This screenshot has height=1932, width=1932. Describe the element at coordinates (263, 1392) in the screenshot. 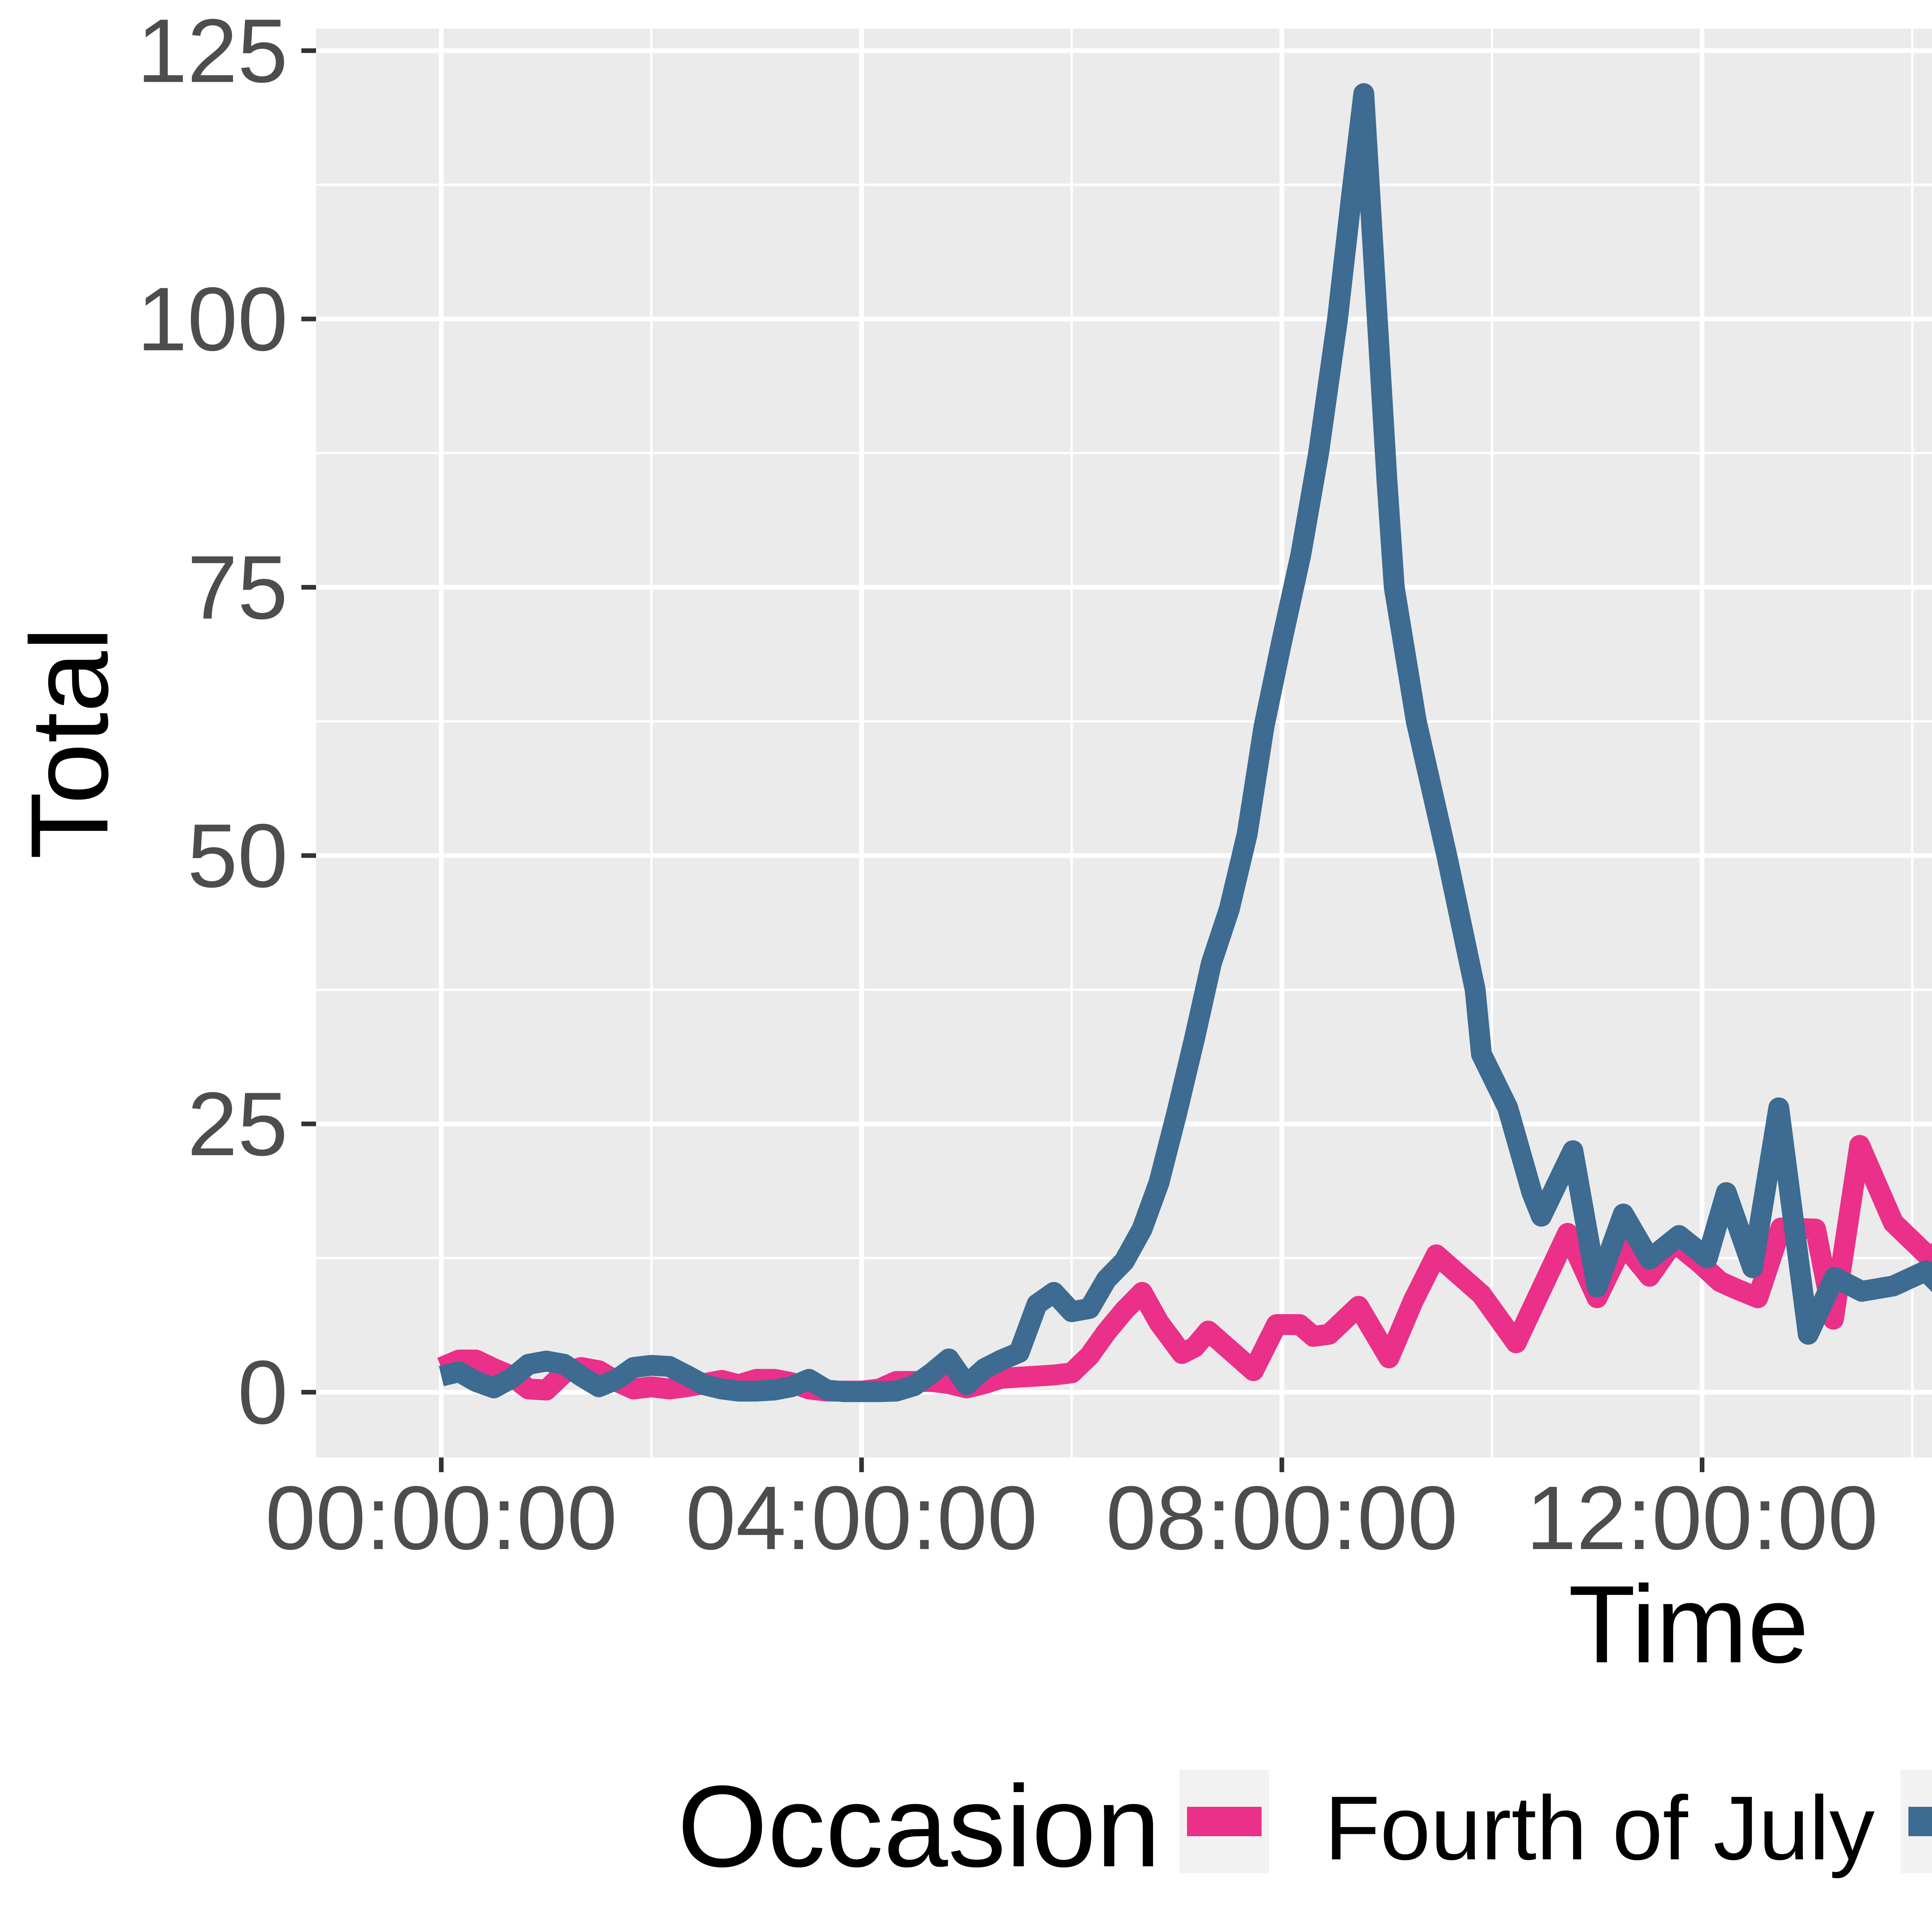

I see `svg-text: 0` at that location.